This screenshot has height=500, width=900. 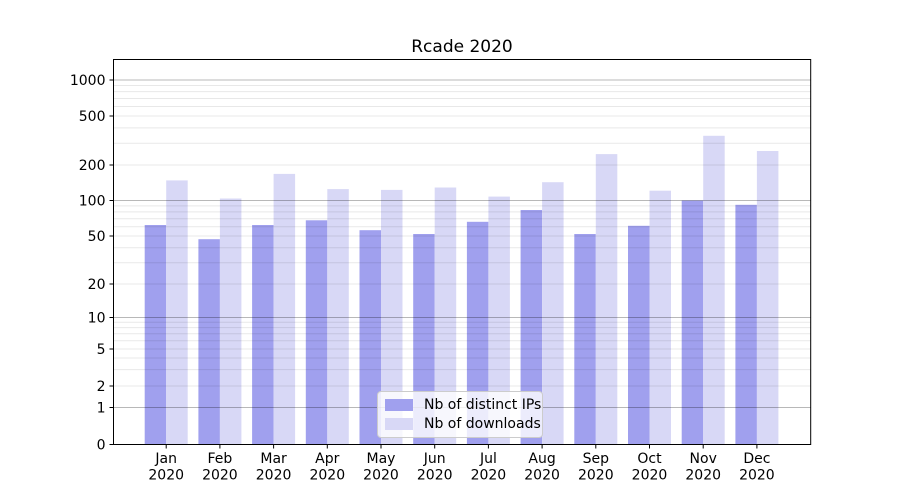 I want to click on x-tick-label-month: Jun, so click(x=434, y=459).